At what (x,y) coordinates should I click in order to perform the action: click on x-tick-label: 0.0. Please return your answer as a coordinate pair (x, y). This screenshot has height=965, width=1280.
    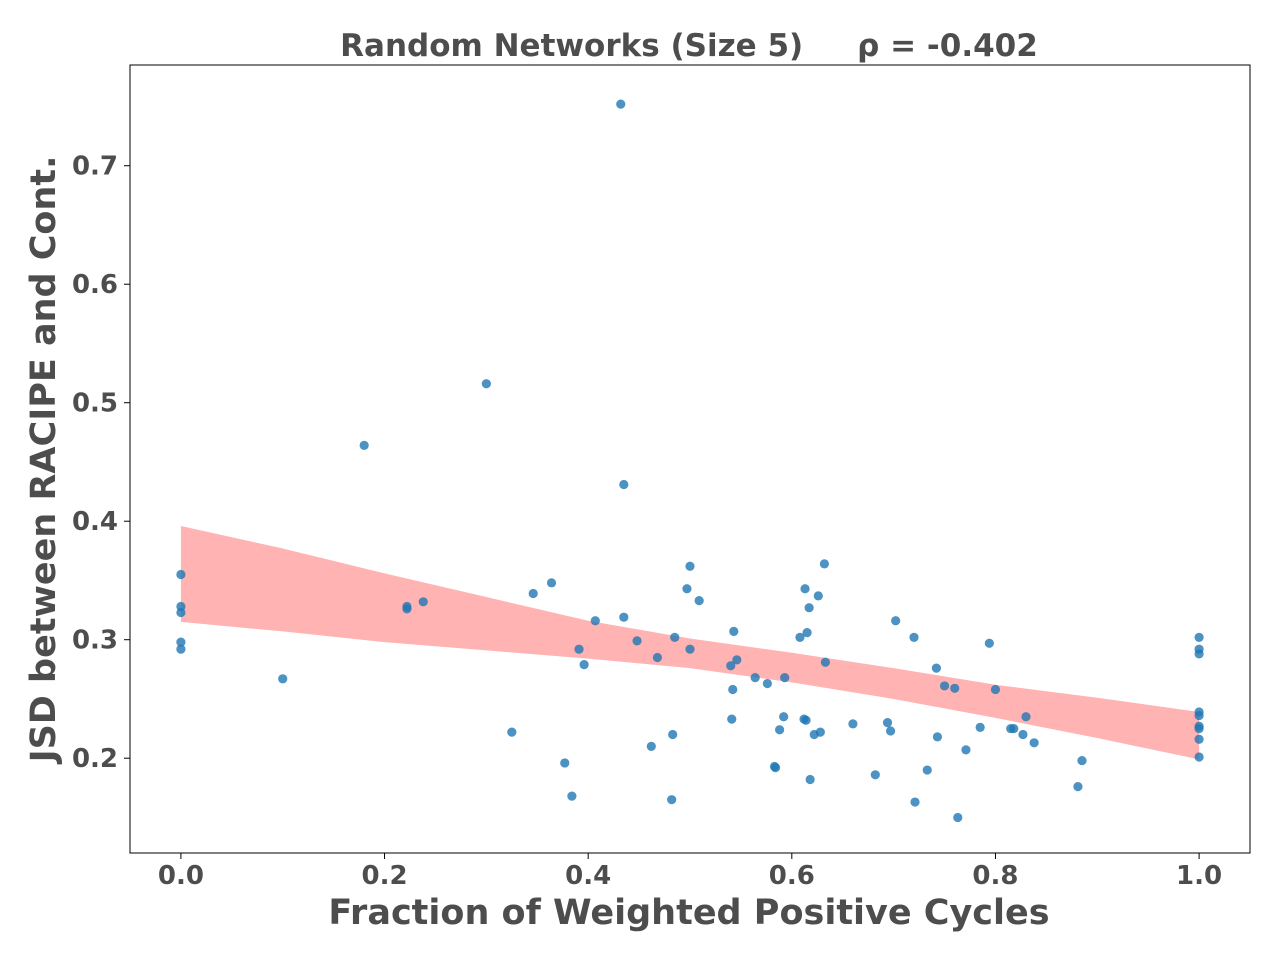
    Looking at the image, I should click on (181, 876).